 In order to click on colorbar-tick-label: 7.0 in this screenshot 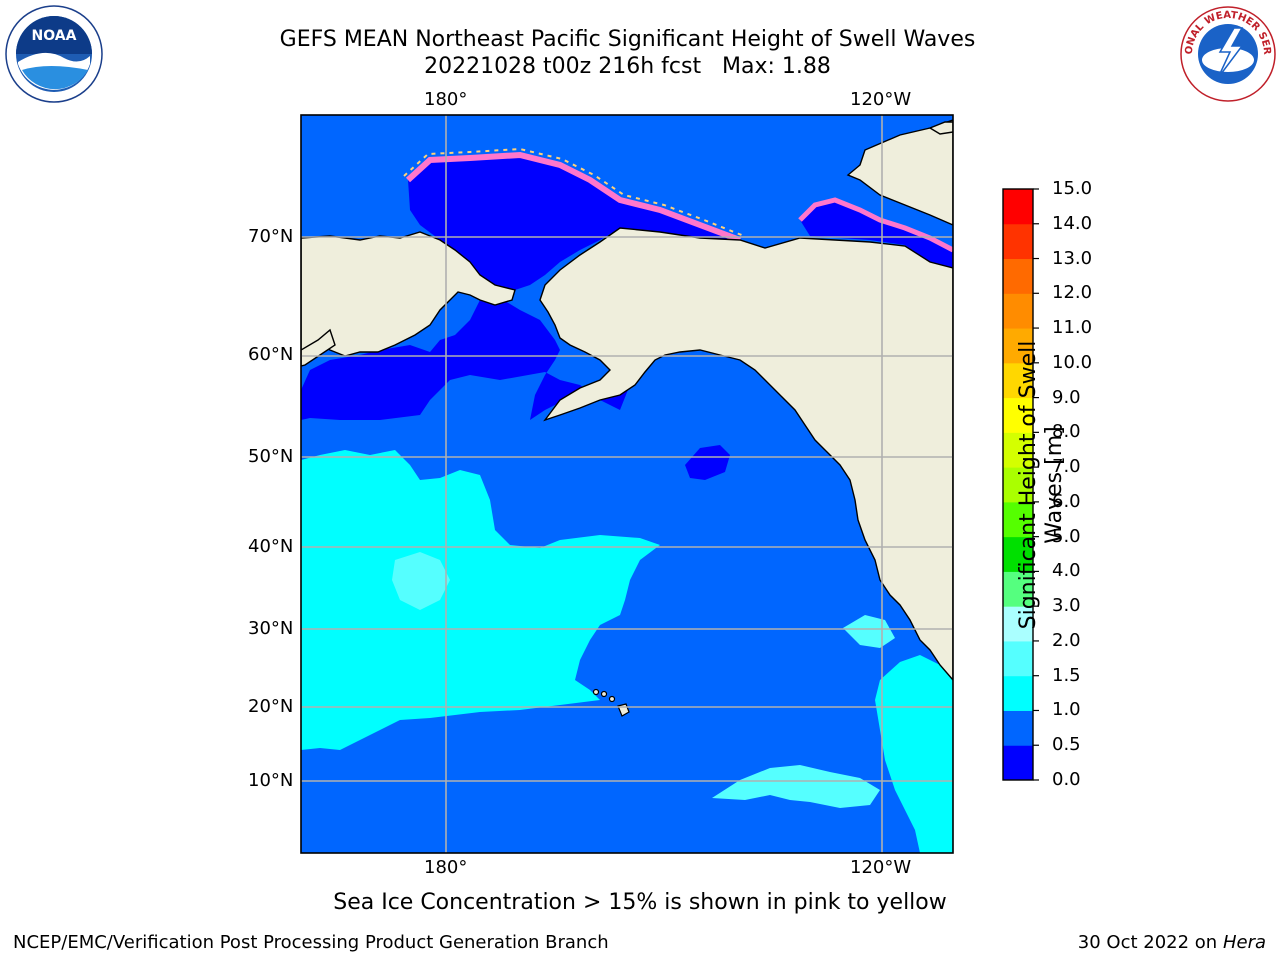, I will do `click(1066, 467)`.